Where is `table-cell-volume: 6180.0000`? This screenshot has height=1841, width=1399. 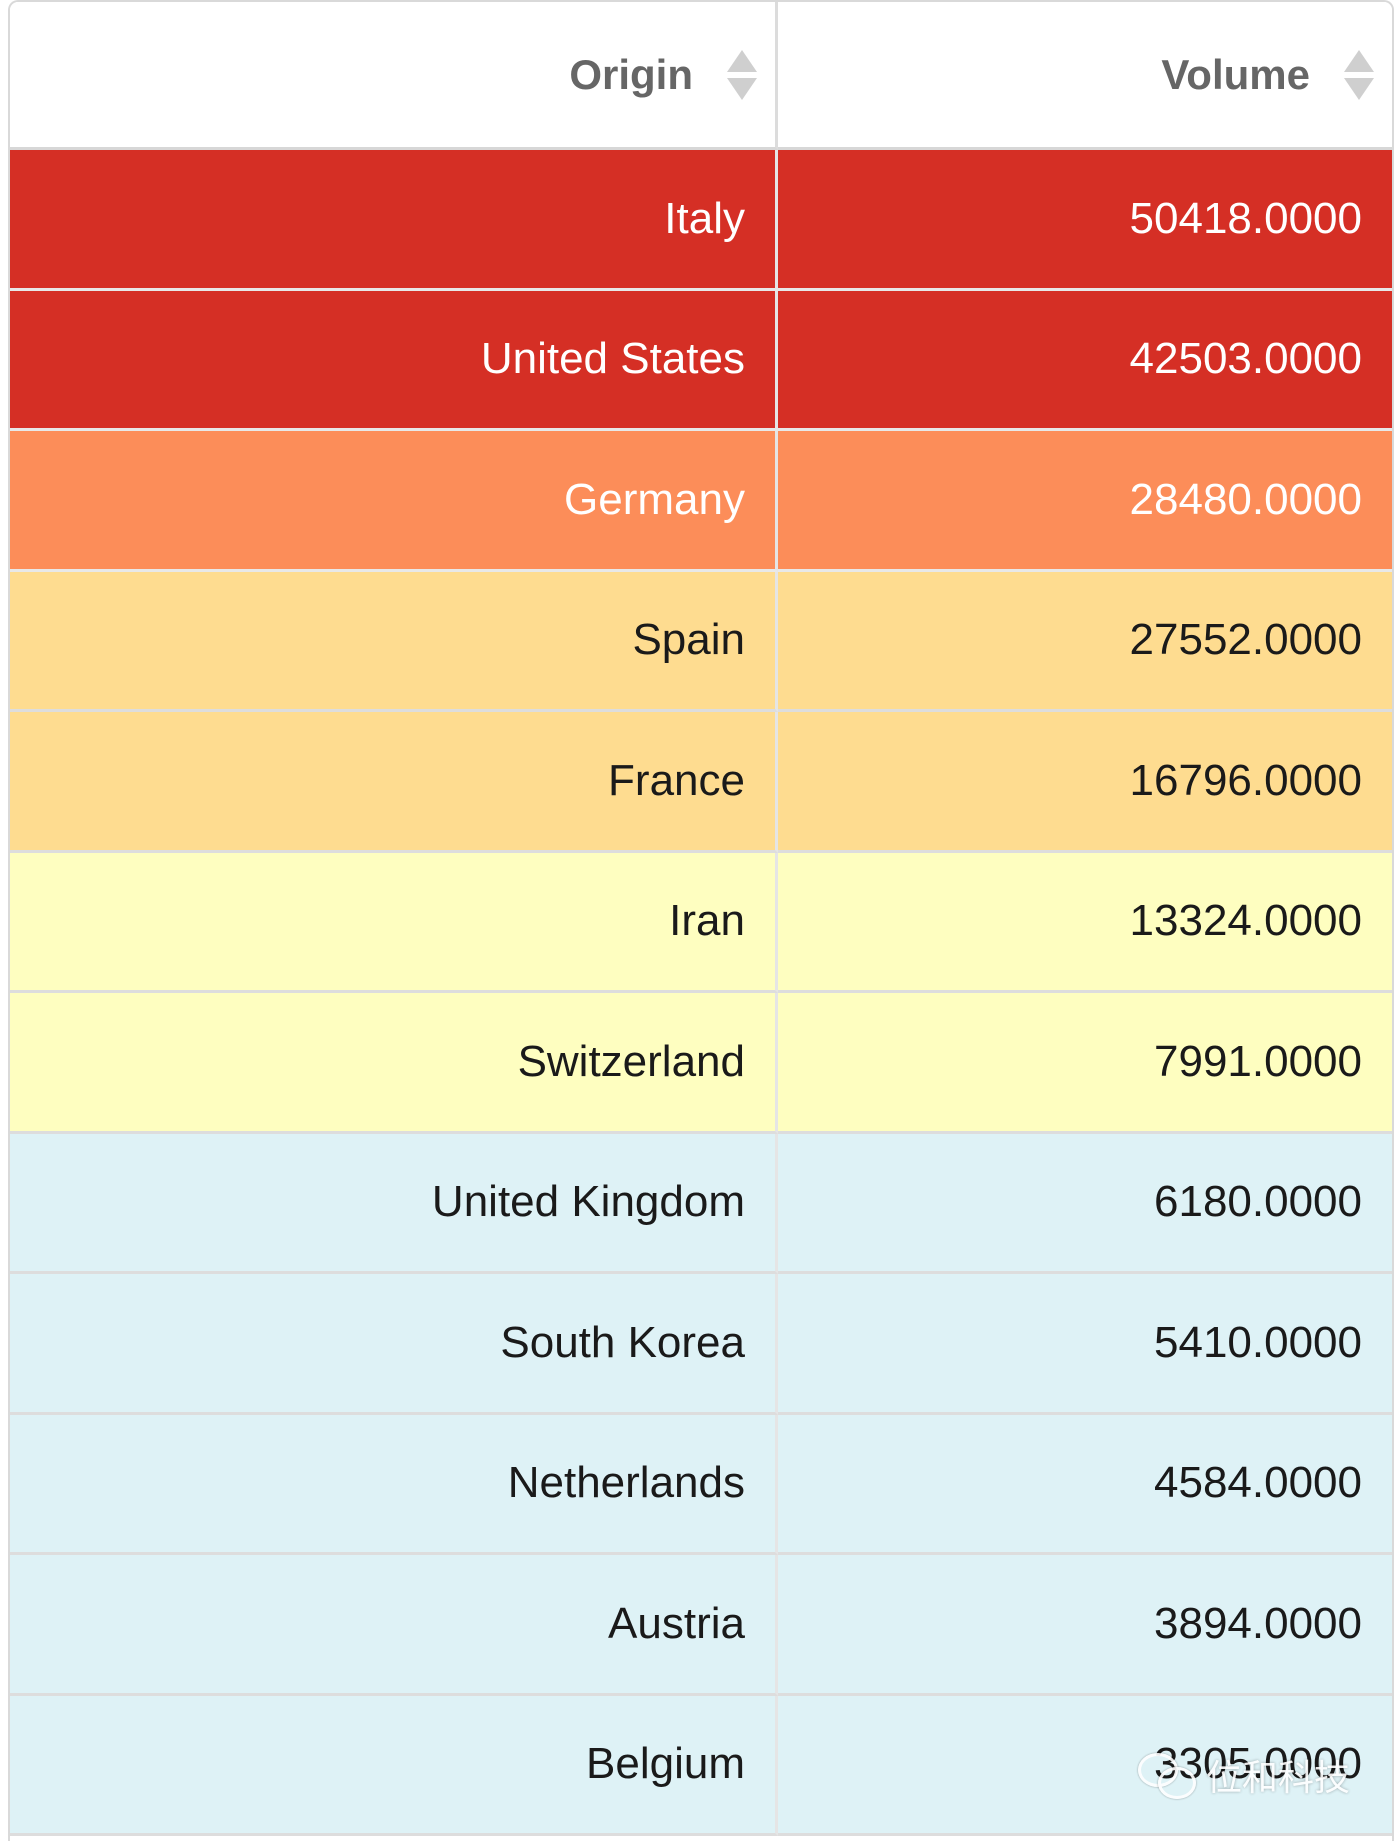
table-cell-volume: 6180.0000 is located at coordinates (1085, 1203).